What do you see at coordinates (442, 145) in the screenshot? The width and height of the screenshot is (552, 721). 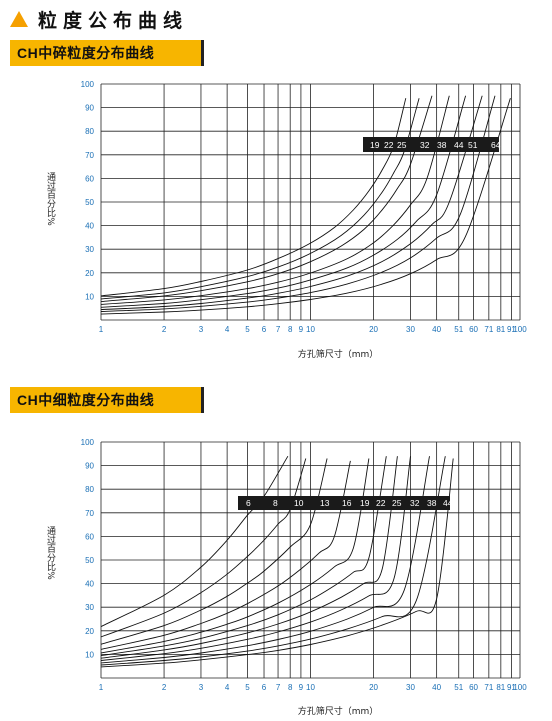 I see `chart1-legend-item-38: 38` at bounding box center [442, 145].